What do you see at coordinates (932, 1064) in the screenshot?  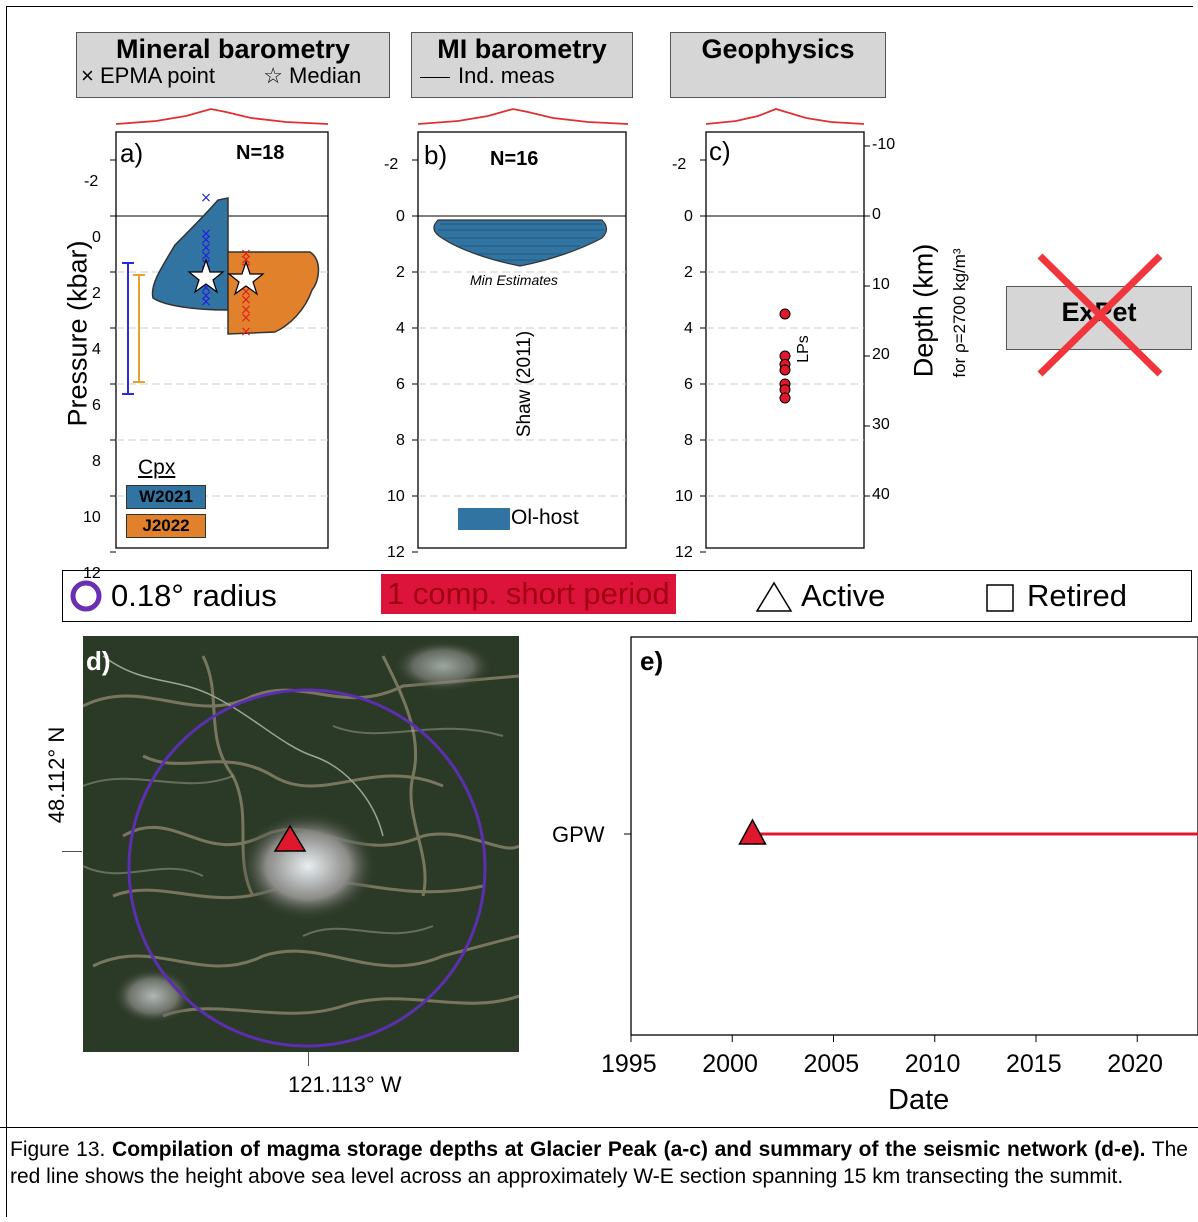 I see `xtick: 2010` at bounding box center [932, 1064].